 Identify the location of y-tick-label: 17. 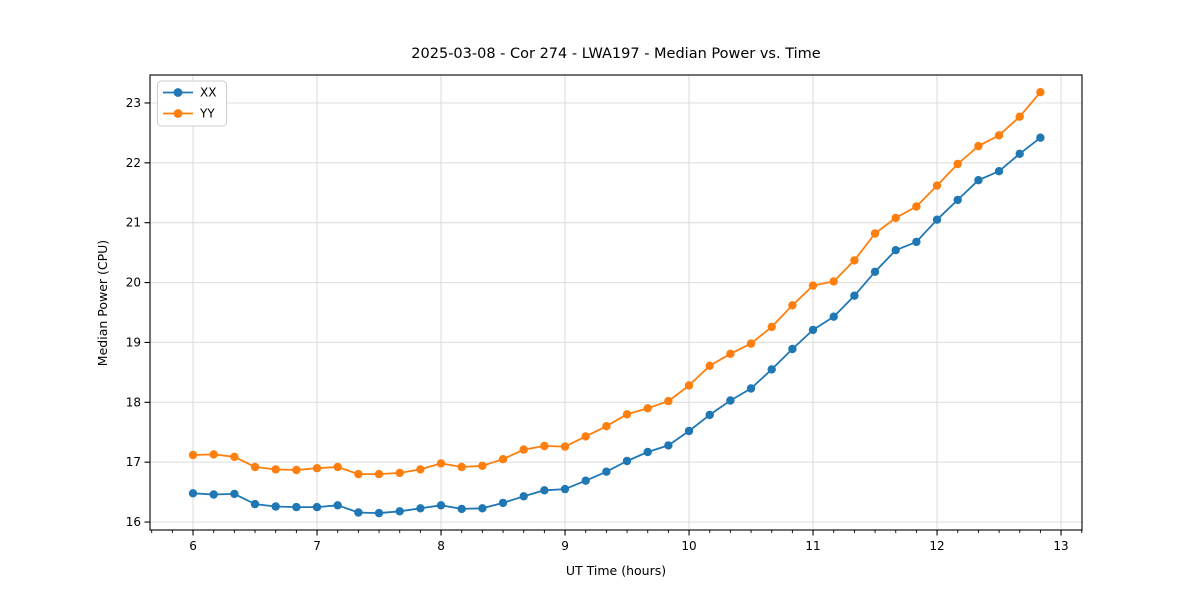
(133, 462).